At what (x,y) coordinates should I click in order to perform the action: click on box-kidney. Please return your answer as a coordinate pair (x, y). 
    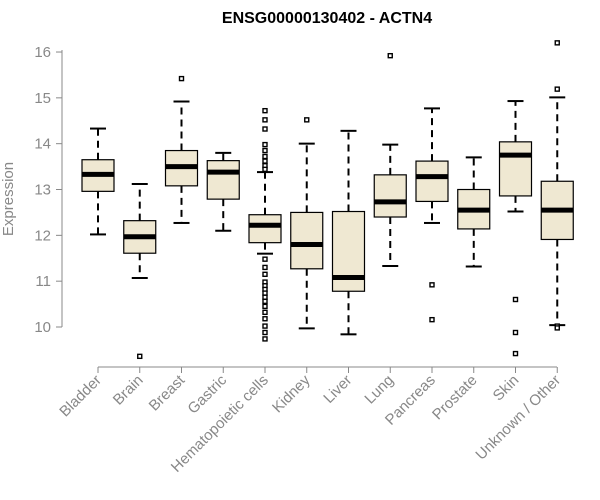
    Looking at the image, I should click on (307, 223).